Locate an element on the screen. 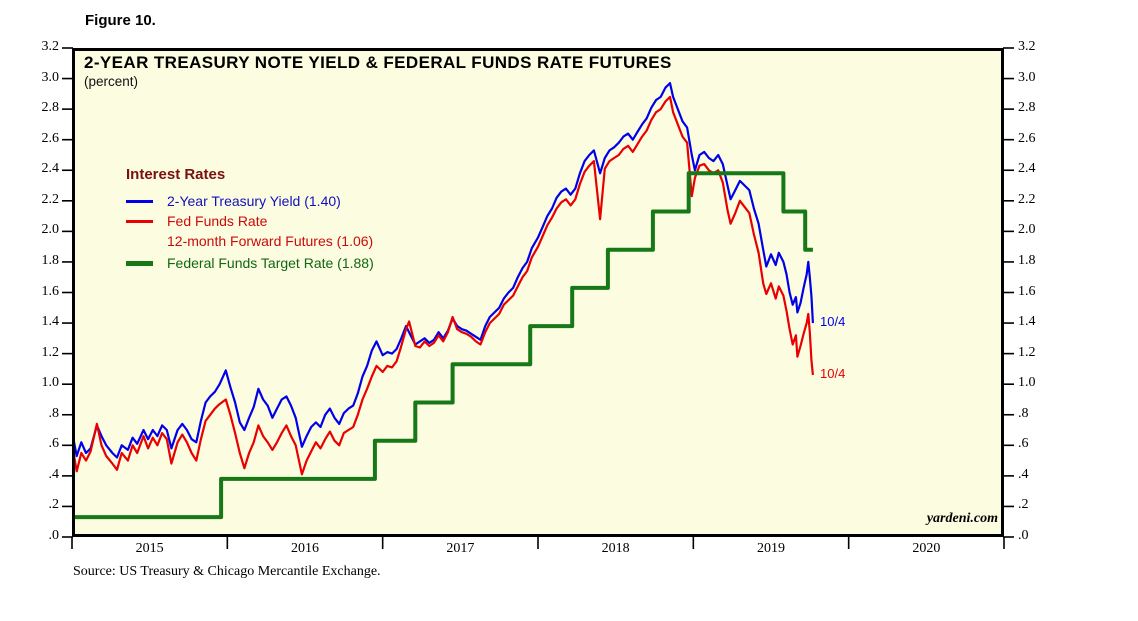 The width and height of the screenshot is (1138, 621). x-axis-tick-label: 2017 is located at coordinates (460, 548).